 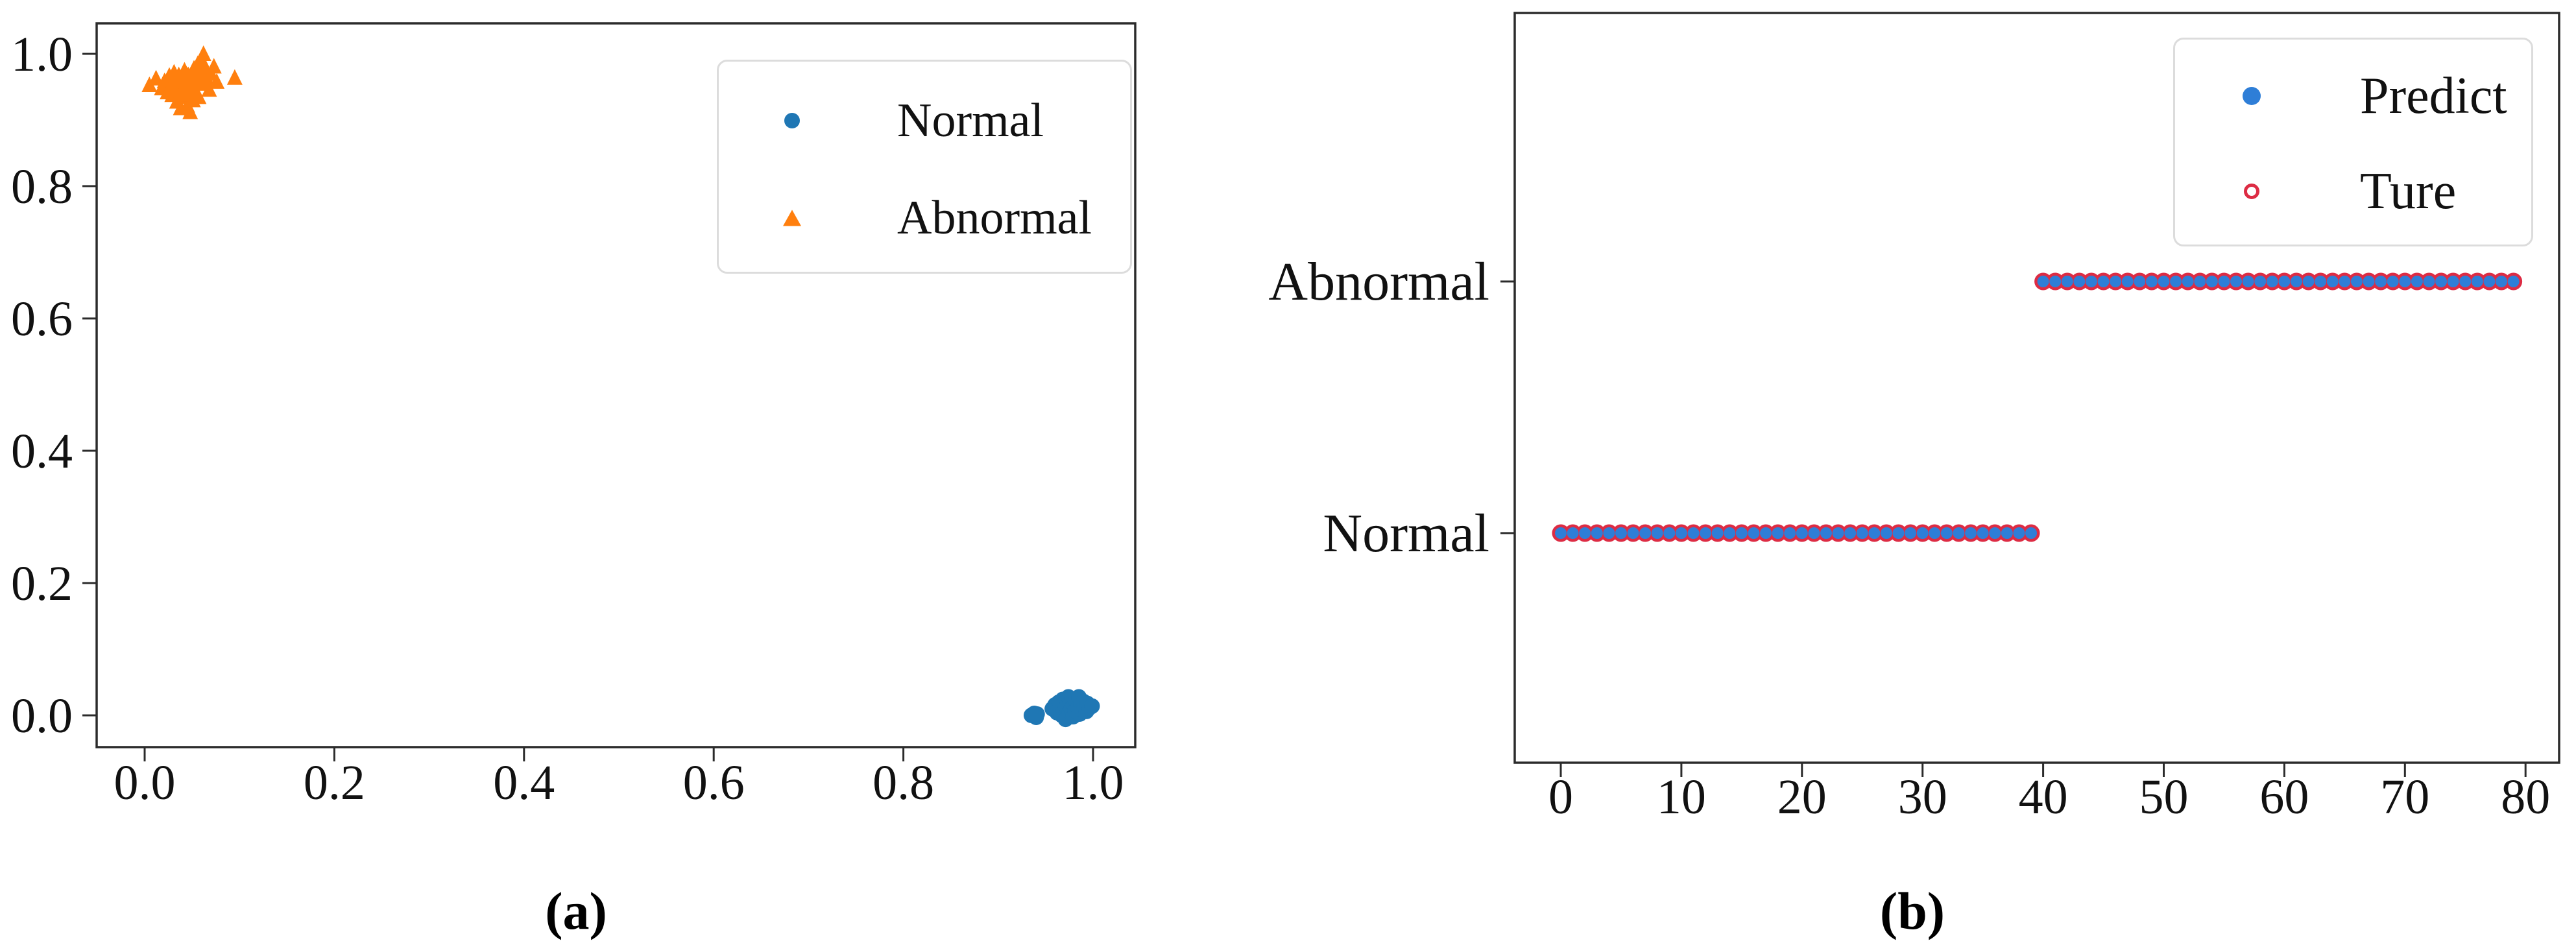 What do you see at coordinates (42, 55) in the screenshot?
I see `plot-a-y-tick-label: 1.0` at bounding box center [42, 55].